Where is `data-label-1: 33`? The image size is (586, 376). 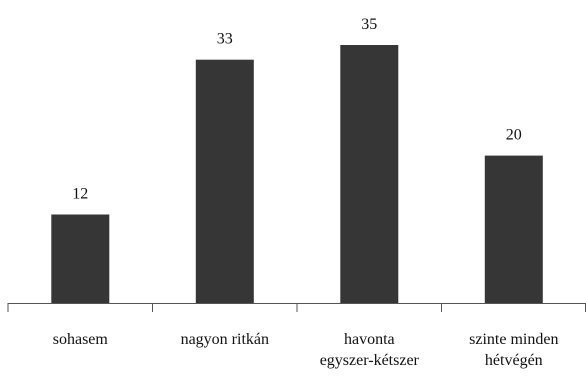 data-label-1: 33 is located at coordinates (225, 39).